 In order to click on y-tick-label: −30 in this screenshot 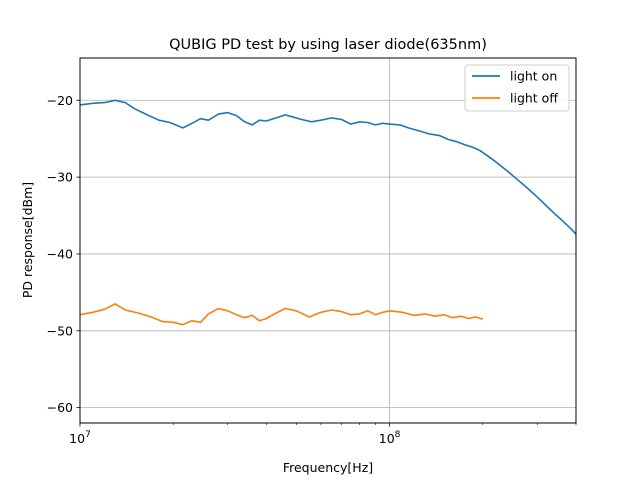, I will do `click(60, 177)`.